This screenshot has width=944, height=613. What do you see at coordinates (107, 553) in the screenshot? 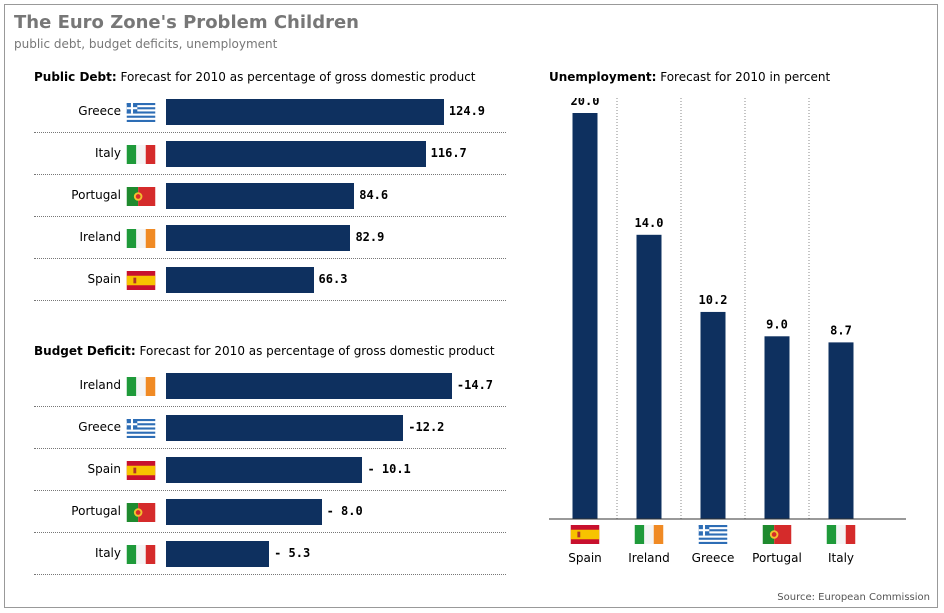
I see `deficit-country-label: Italy` at bounding box center [107, 553].